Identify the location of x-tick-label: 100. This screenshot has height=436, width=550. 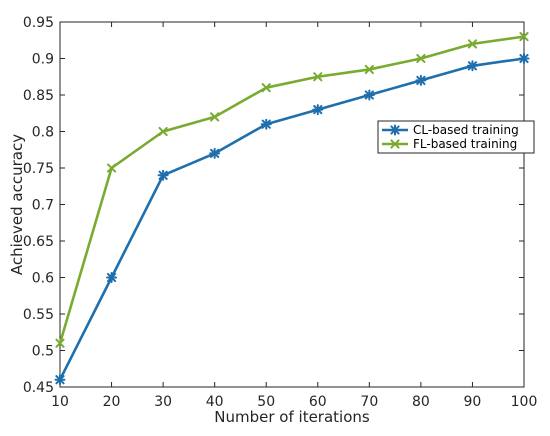
(524, 402).